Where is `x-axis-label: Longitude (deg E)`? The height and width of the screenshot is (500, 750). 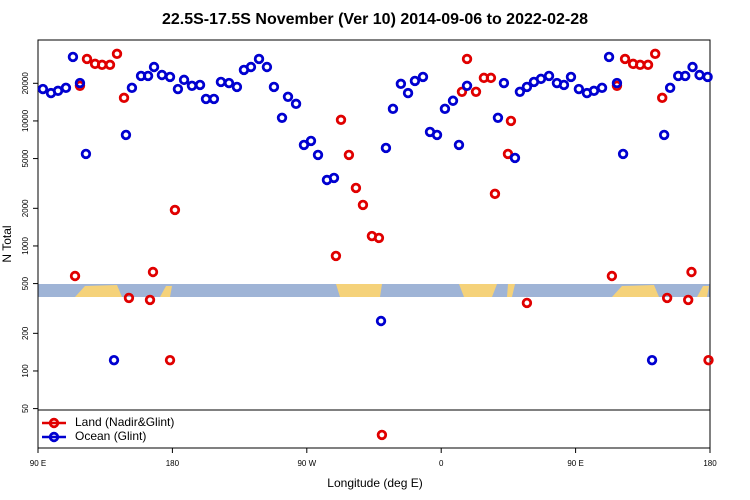 x-axis-label: Longitude (deg E) is located at coordinates (374, 483).